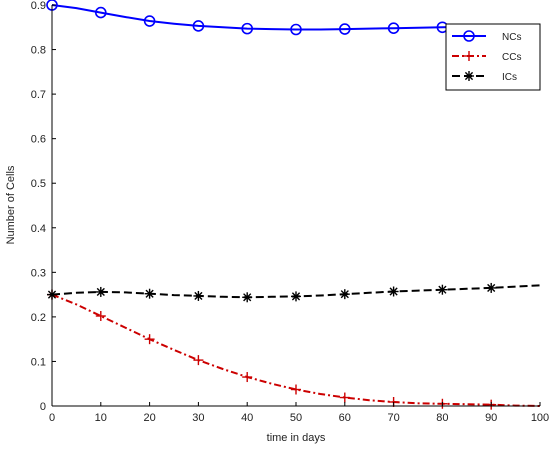  Describe the element at coordinates (393, 418) in the screenshot. I see `x-tick-label: 70` at that location.